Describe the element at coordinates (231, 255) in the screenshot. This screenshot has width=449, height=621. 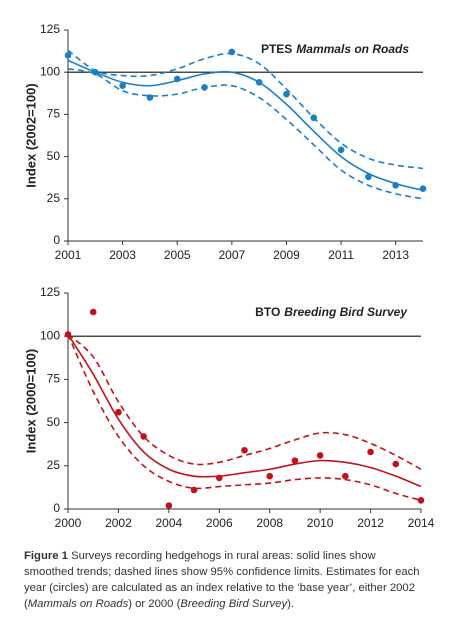
I see `x-tick-label: 2007` at that location.